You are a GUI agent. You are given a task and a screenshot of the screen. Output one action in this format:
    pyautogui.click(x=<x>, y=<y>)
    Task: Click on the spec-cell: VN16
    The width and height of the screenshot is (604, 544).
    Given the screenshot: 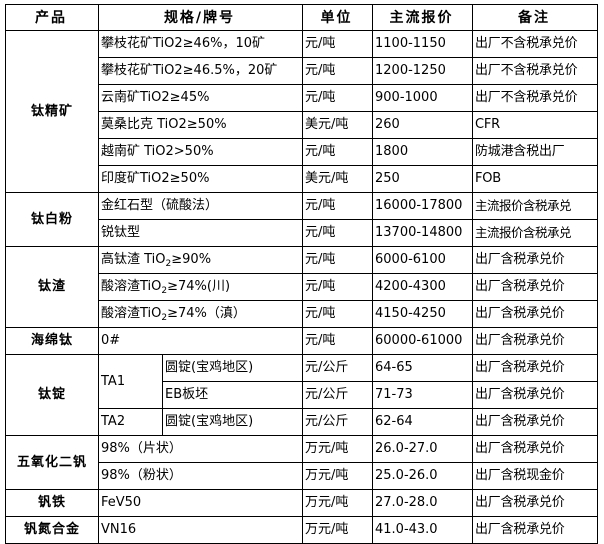 What is the action you would take?
    pyautogui.click(x=200, y=530)
    